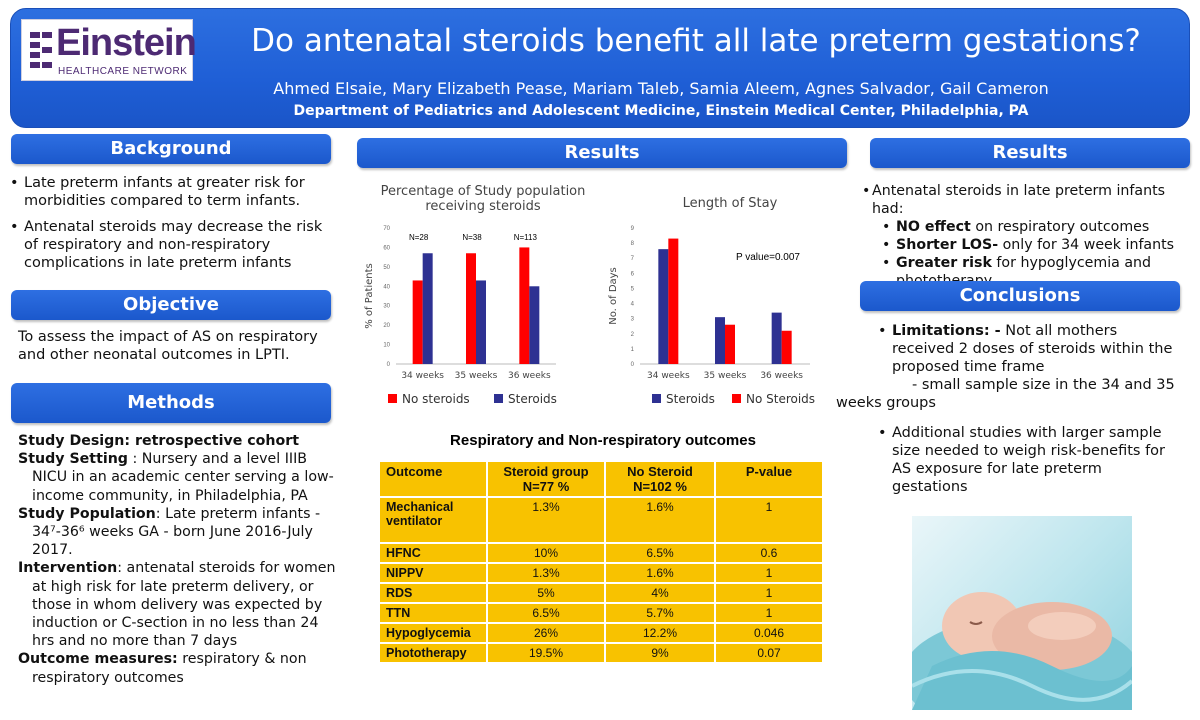  What do you see at coordinates (546, 479) in the screenshot?
I see `table-header: Steroid group N=77 %` at bounding box center [546, 479].